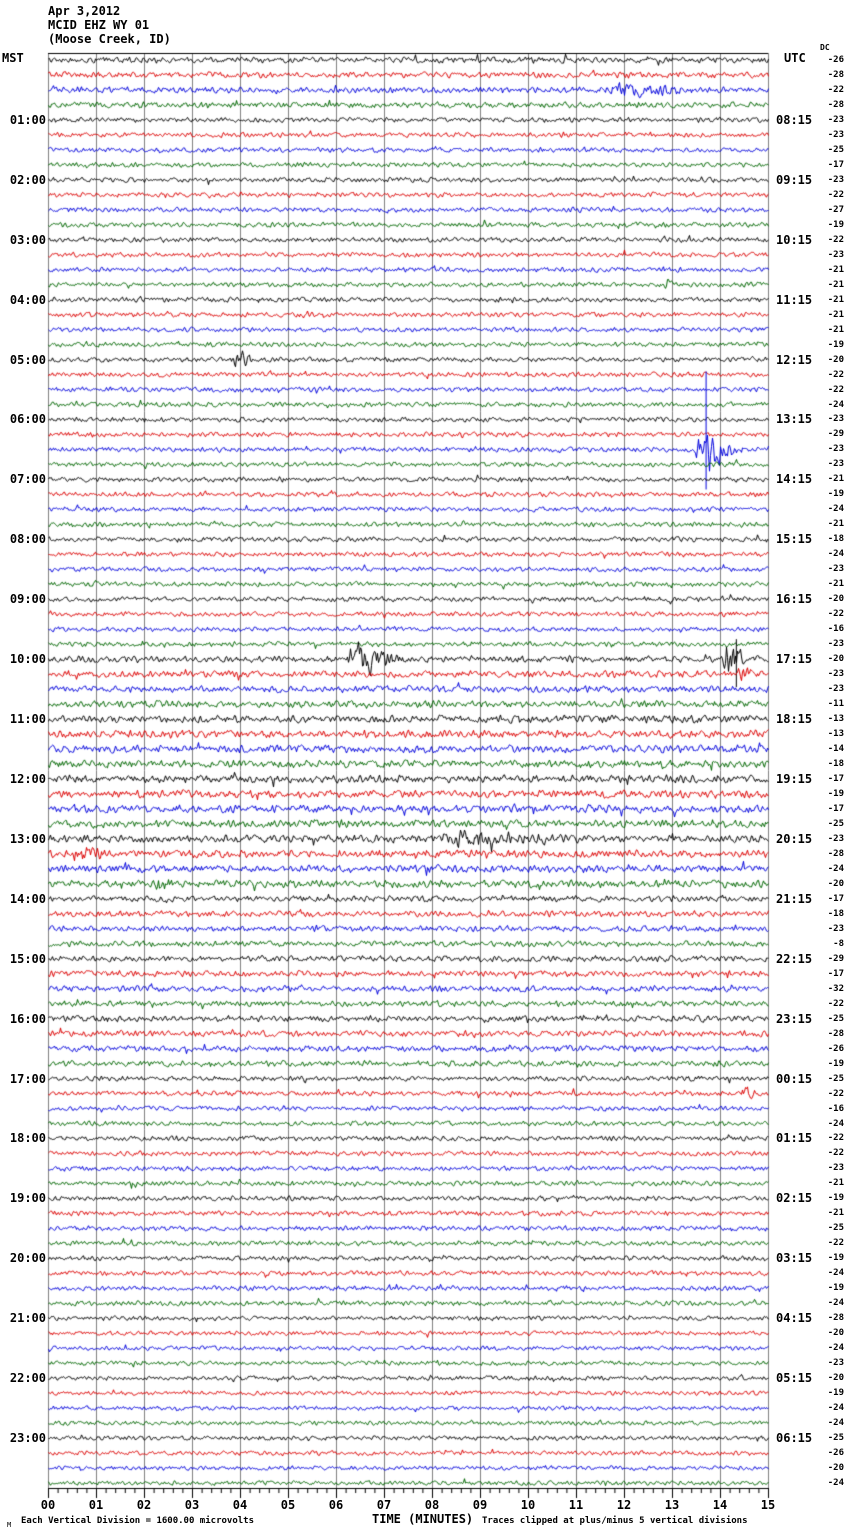 Image resolution: width=850 pixels, height=1534 pixels. I want to click on utc-time-label: 21:15, so click(794, 898).